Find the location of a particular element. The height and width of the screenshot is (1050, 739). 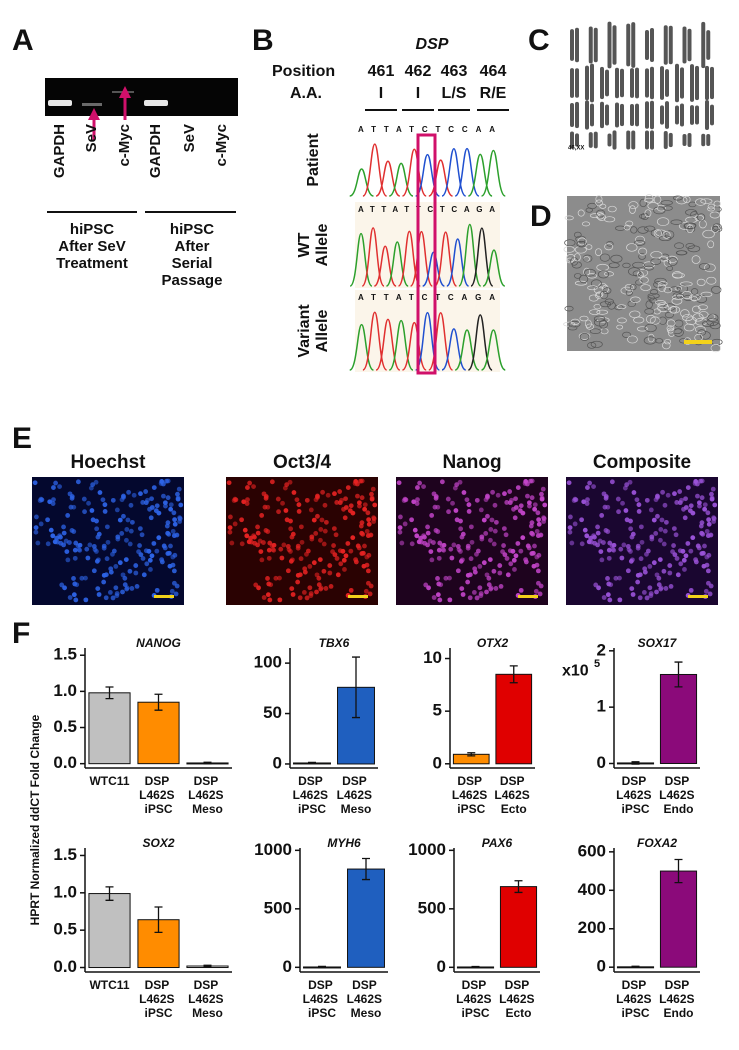

error-bar is located at coordinates (322, 967).